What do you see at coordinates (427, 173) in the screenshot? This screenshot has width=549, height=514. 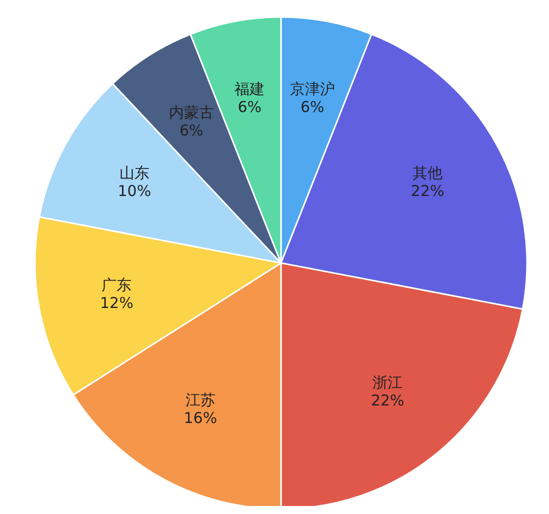 I see `slice-label: 其他` at bounding box center [427, 173].